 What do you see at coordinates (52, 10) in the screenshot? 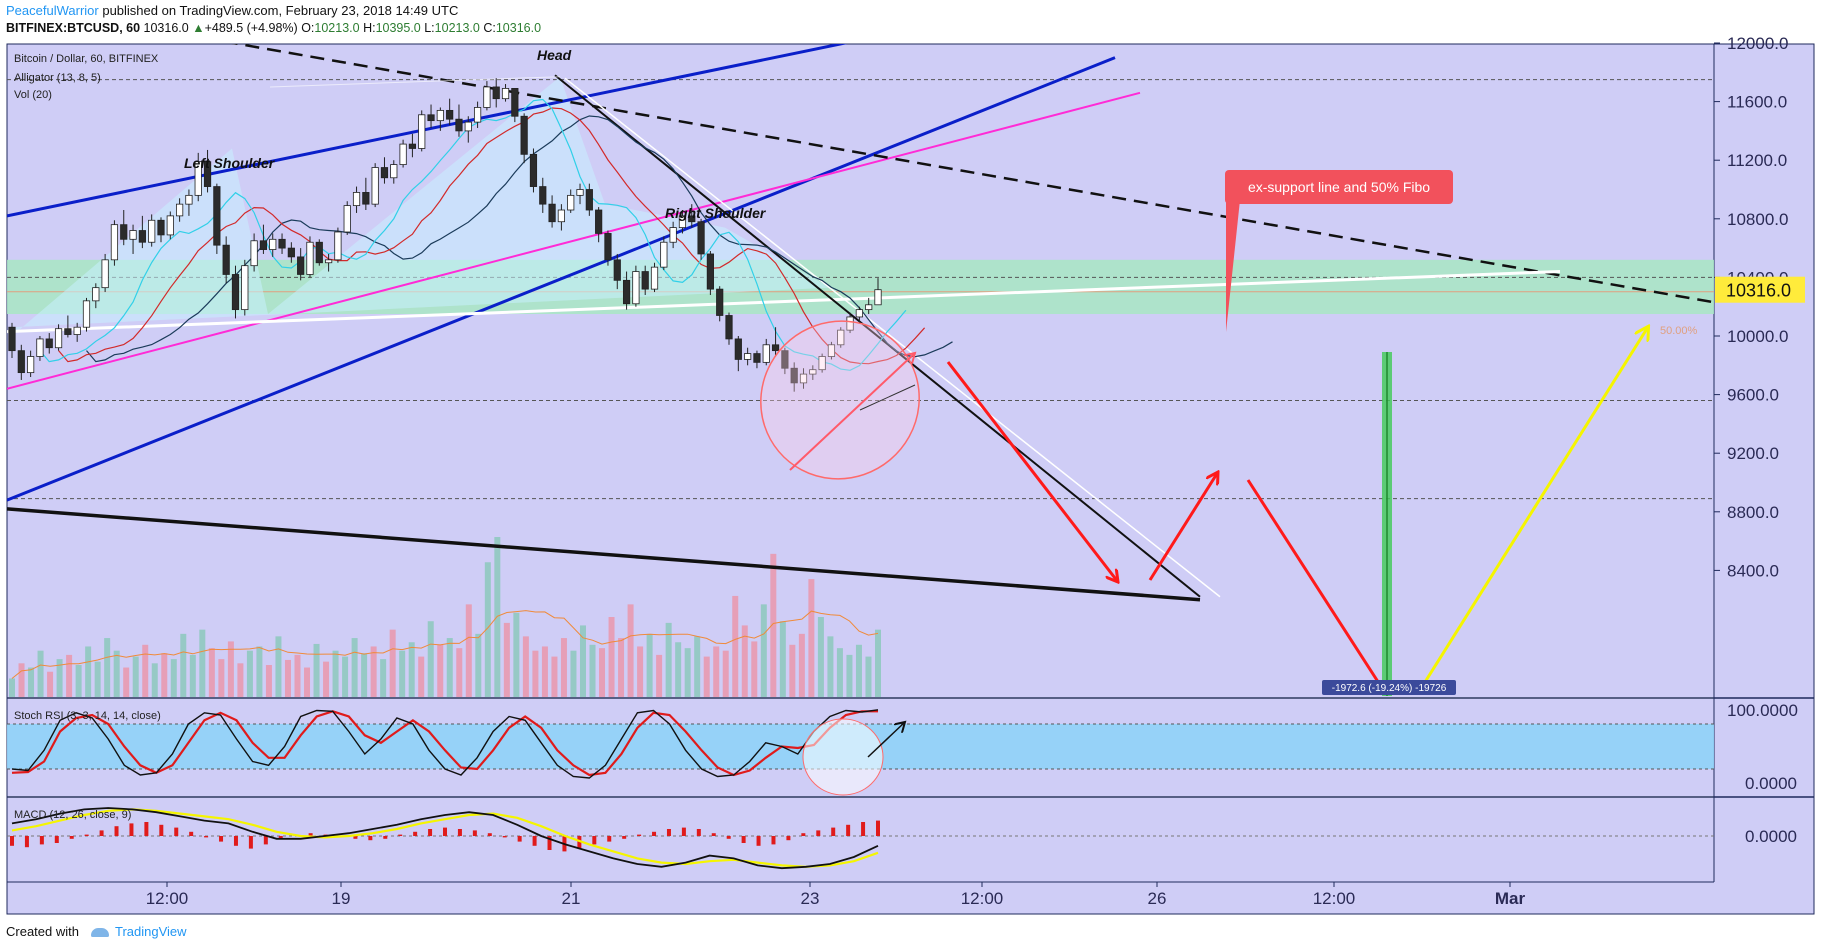
I see `author-link: PeacefulWarrior` at bounding box center [52, 10].